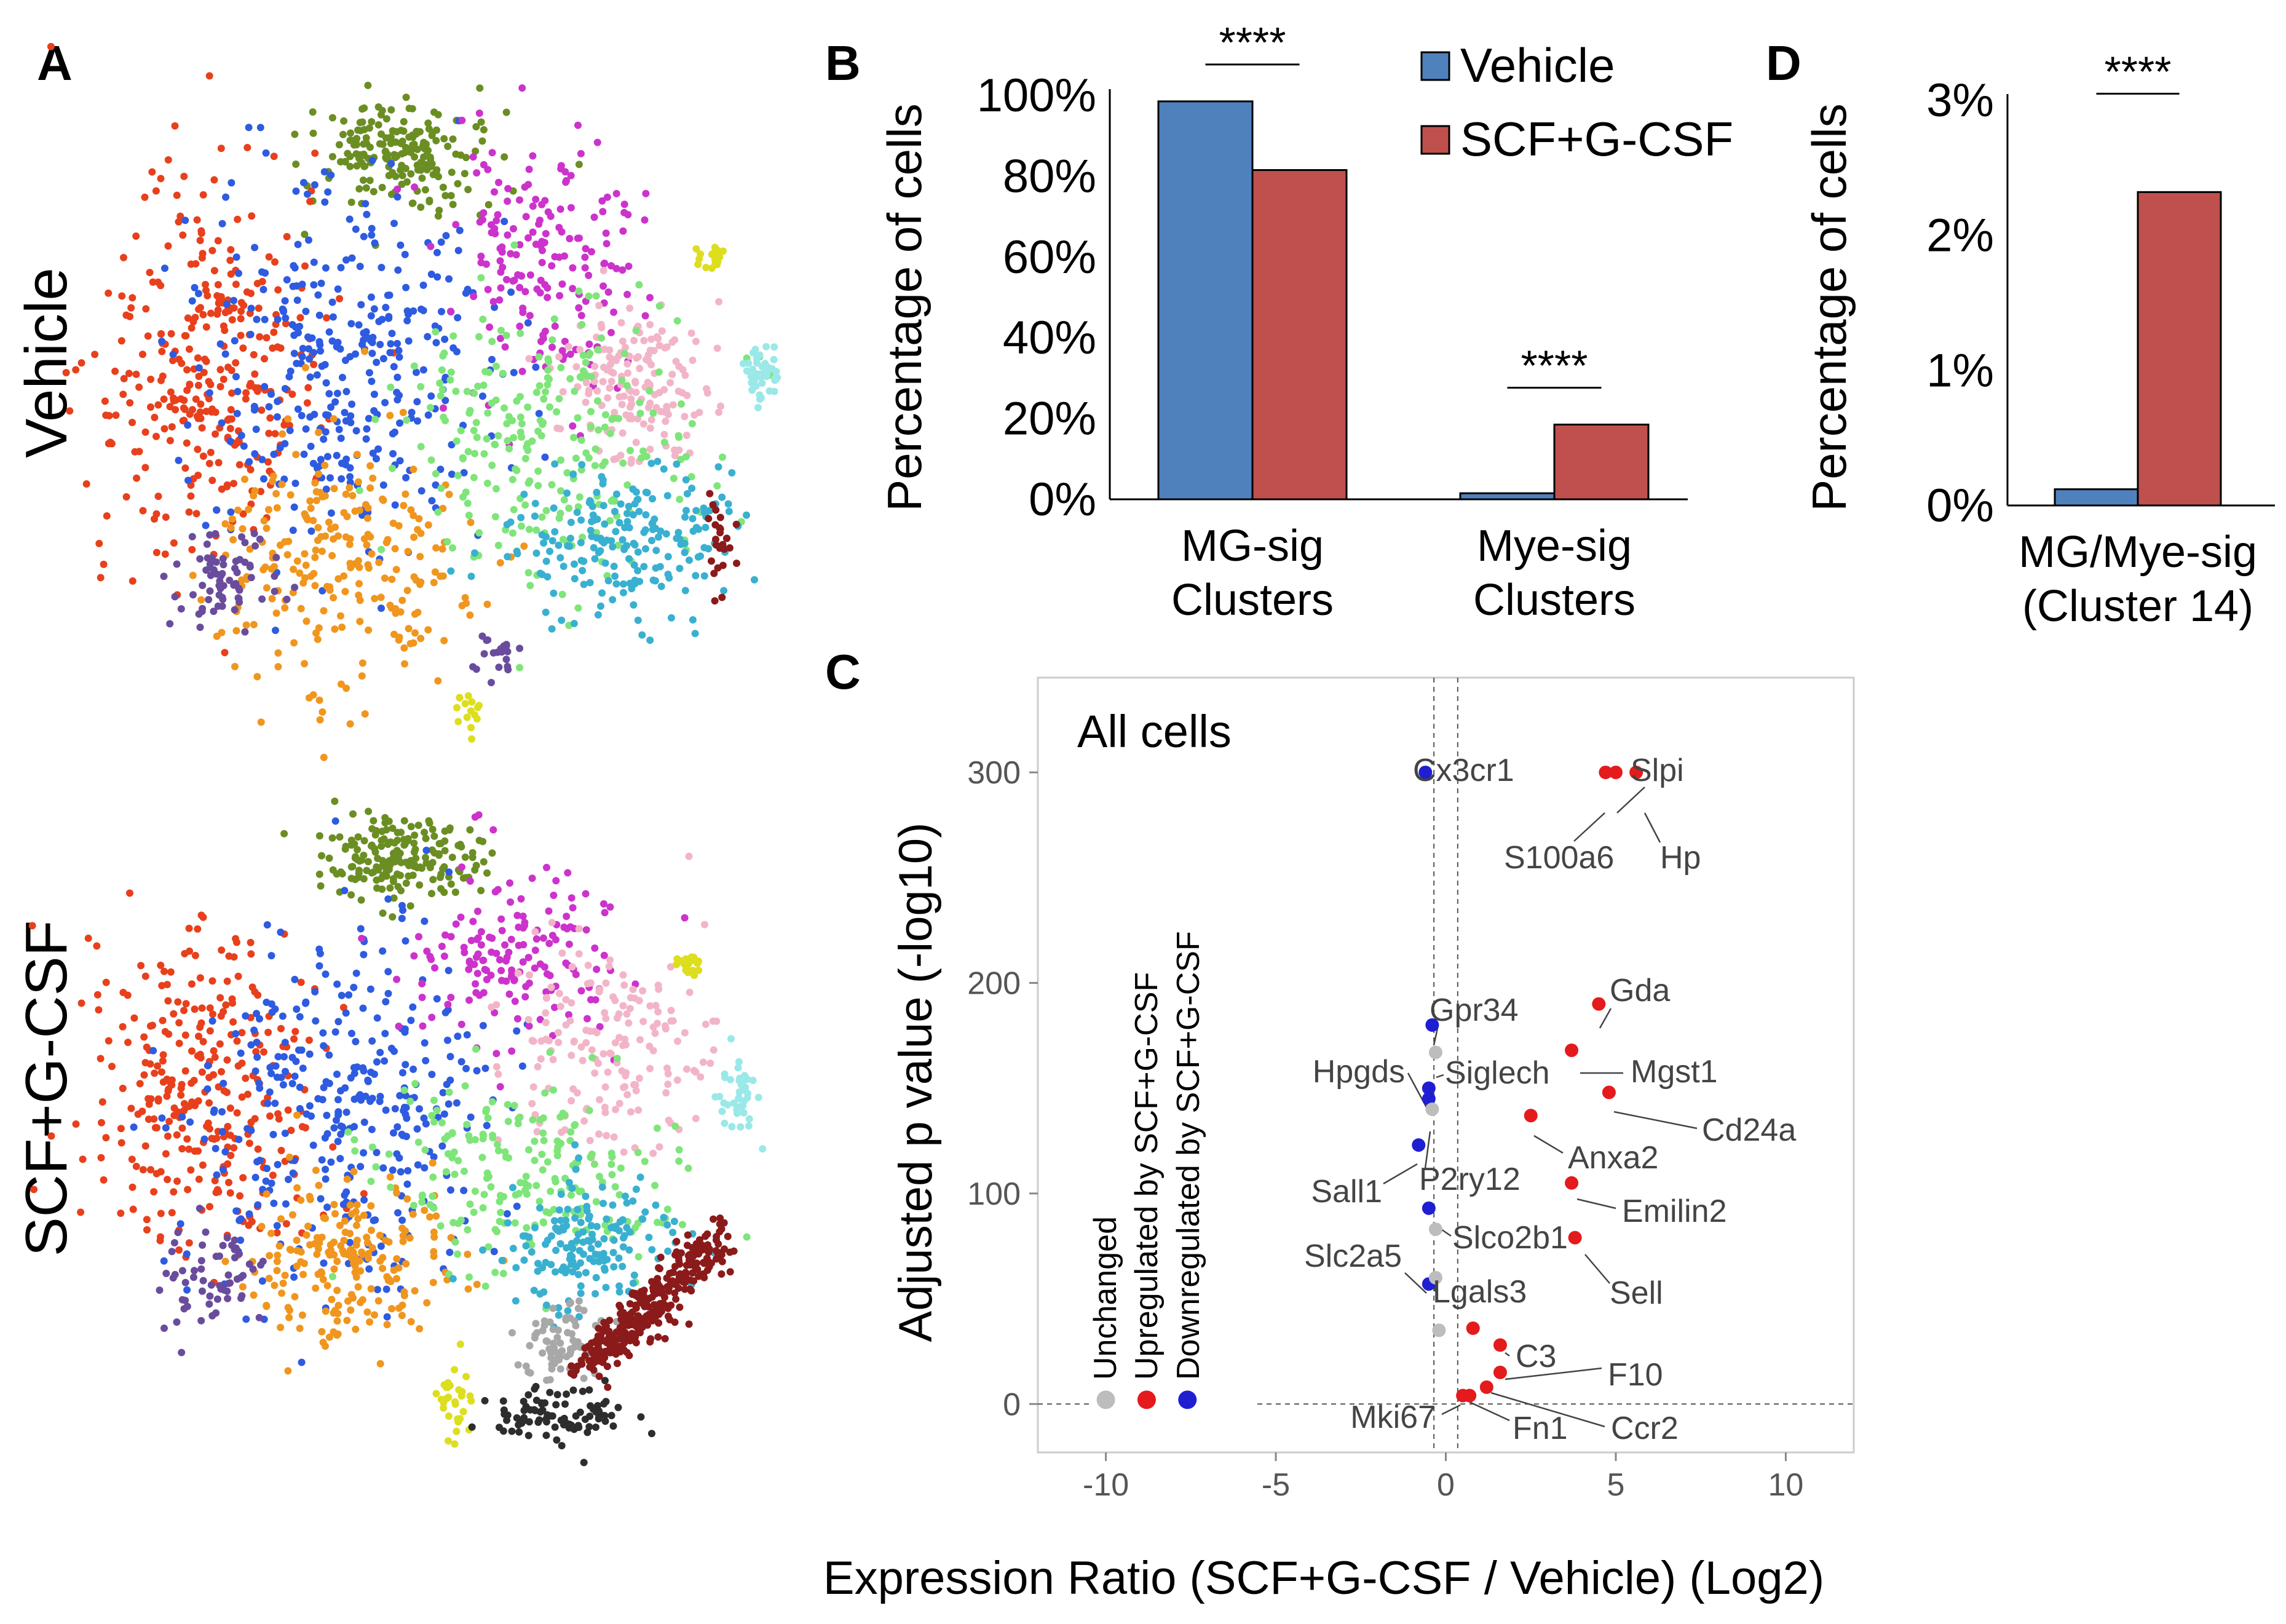  Describe the element at coordinates (1749, 1130) in the screenshot. I see `gene-label-cd24a: Cd24a` at that location.